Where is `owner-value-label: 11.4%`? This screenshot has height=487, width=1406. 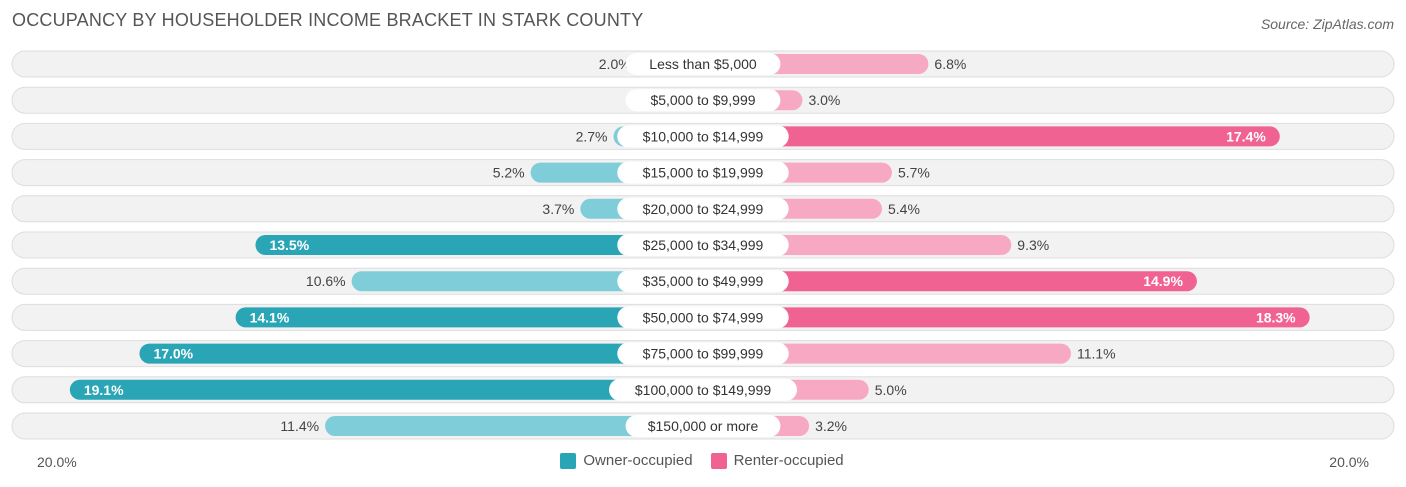
owner-value-label: 11.4% is located at coordinates (299, 426).